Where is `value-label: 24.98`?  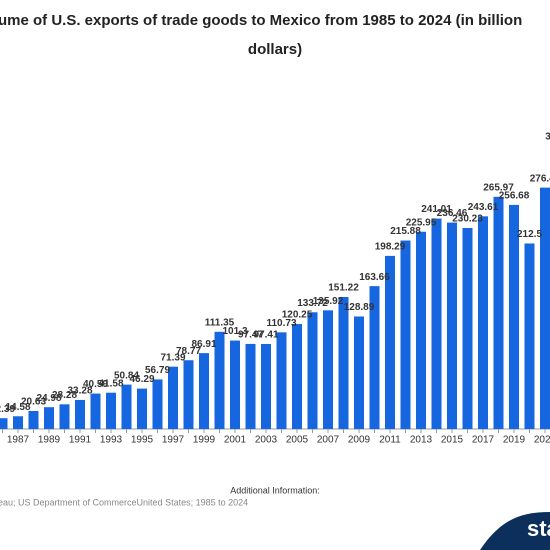
value-label: 24.98 is located at coordinates (48, 398).